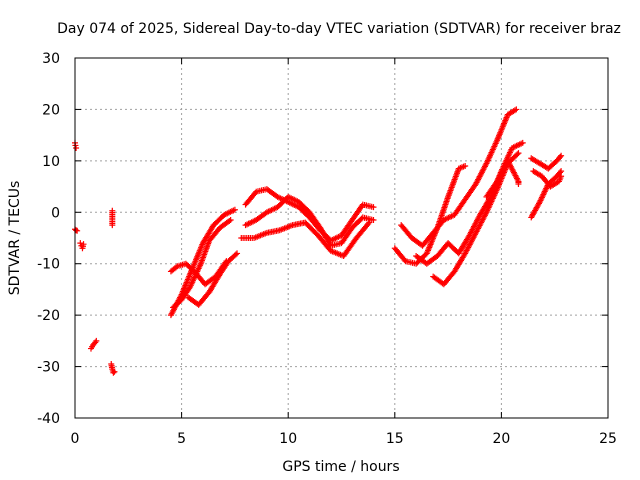  What do you see at coordinates (48, 368) in the screenshot?
I see `y-tick-label: -30` at bounding box center [48, 368].